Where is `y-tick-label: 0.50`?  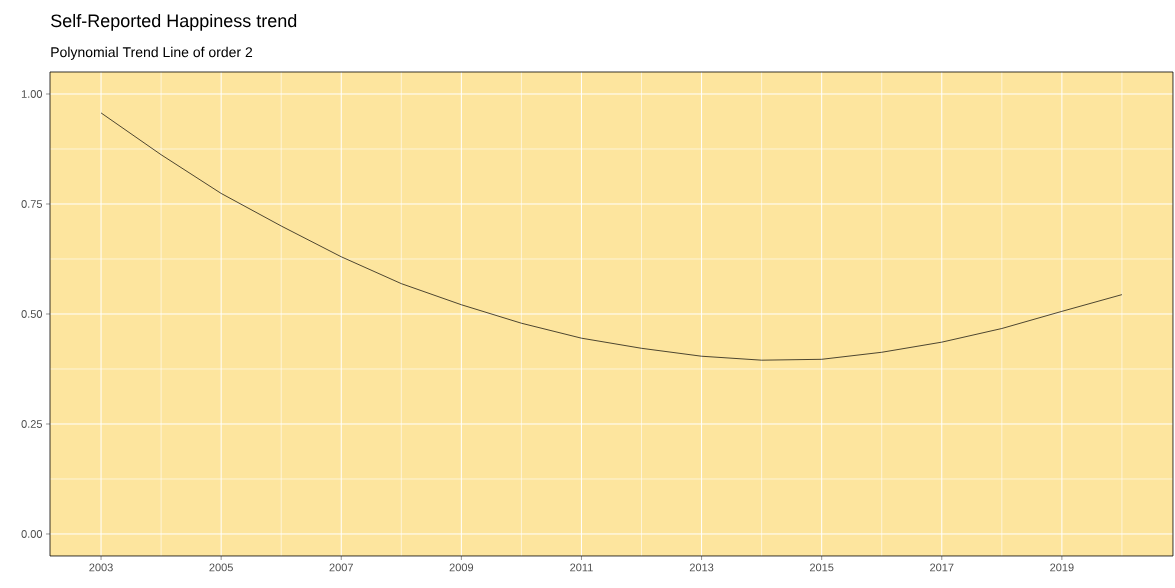
y-tick-label: 0.50 is located at coordinates (32, 314).